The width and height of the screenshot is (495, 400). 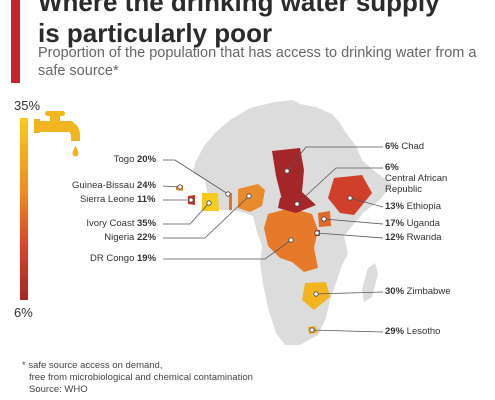 I want to click on country-name: DR Congo, so click(x=112, y=258).